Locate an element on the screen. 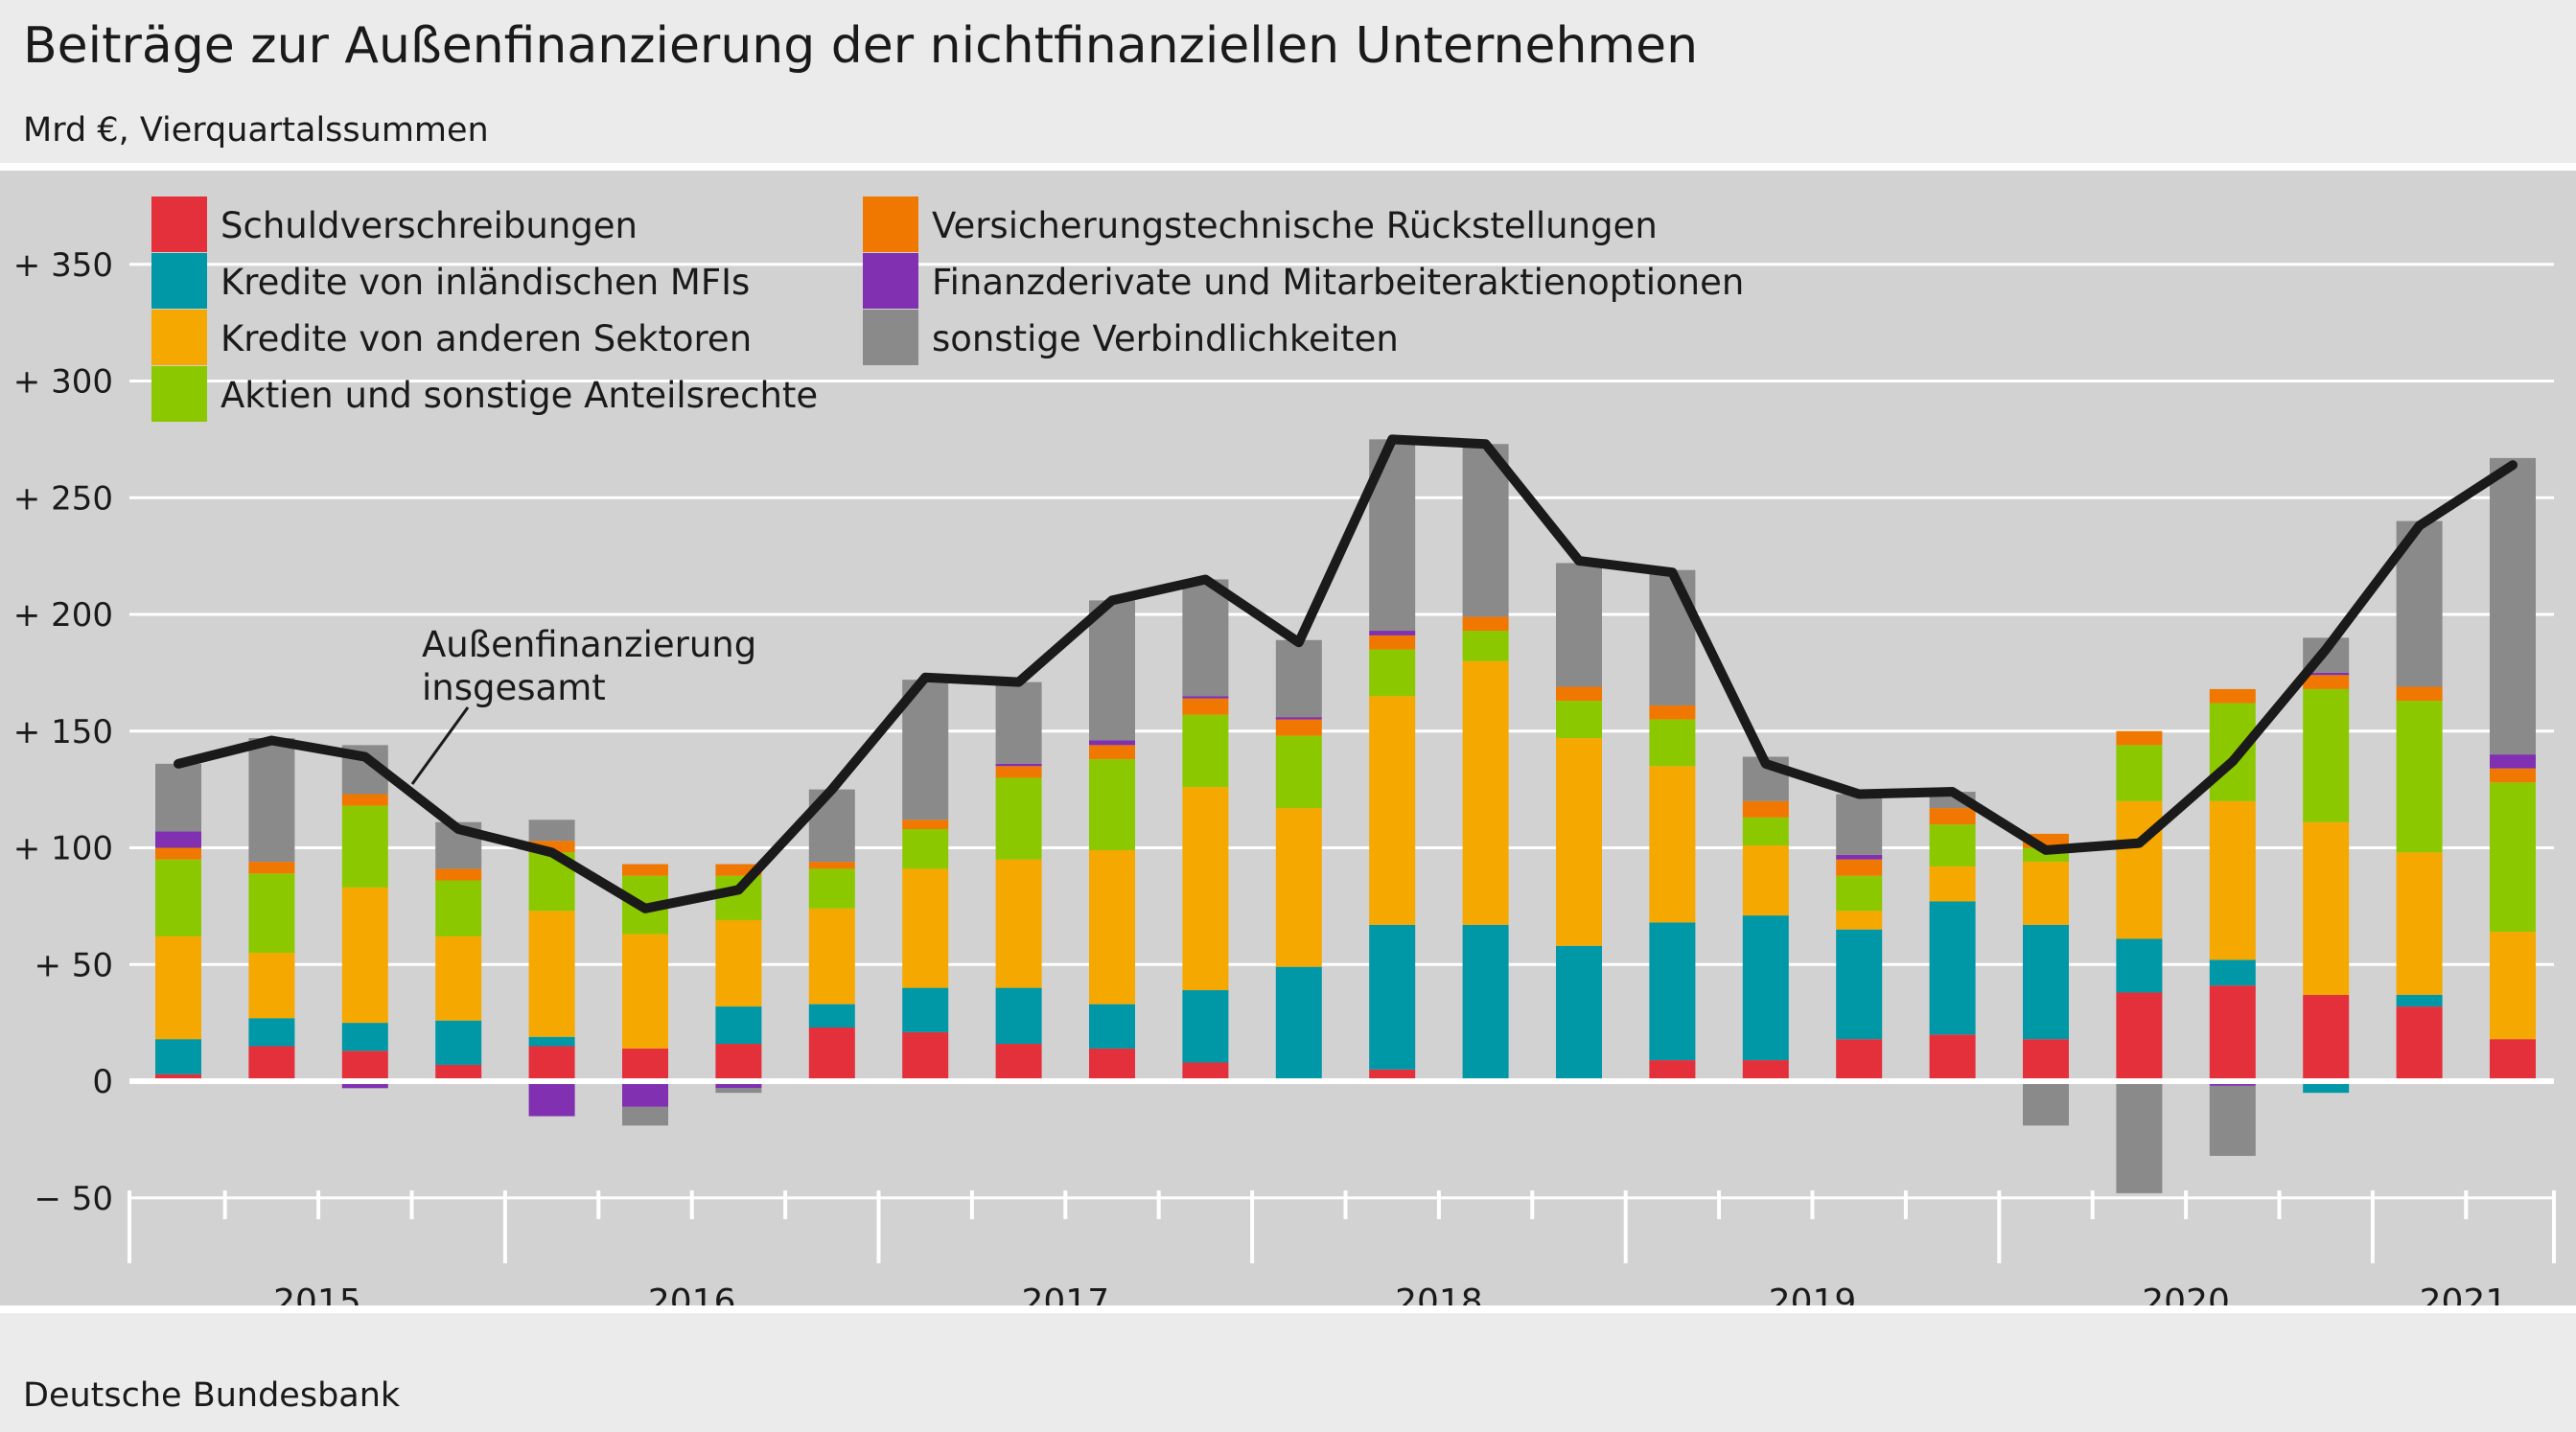 This screenshot has width=2576, height=1432. year-label: 2021 is located at coordinates (2464, 1293).